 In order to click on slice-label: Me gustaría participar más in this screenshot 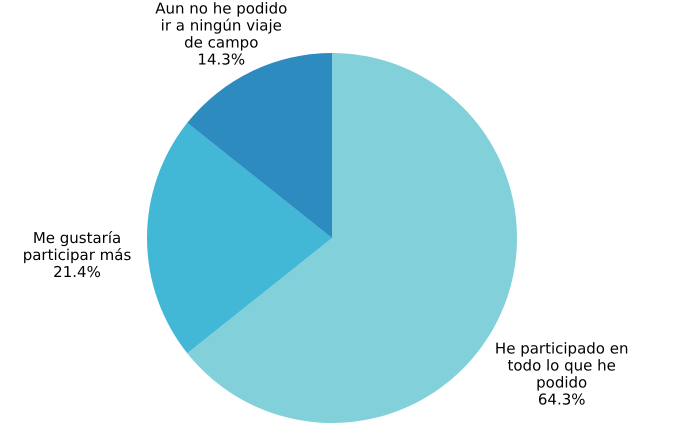, I will do `click(77, 246)`.